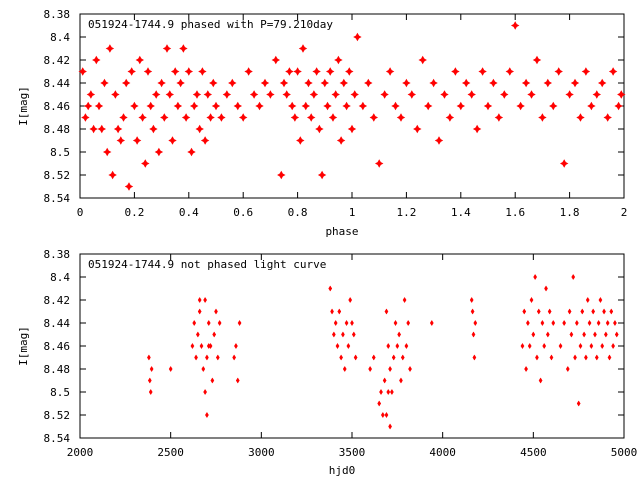 This screenshot has height=484, width=640. Describe the element at coordinates (57, 300) in the screenshot. I see `y-tick-label: 8.42` at that location.